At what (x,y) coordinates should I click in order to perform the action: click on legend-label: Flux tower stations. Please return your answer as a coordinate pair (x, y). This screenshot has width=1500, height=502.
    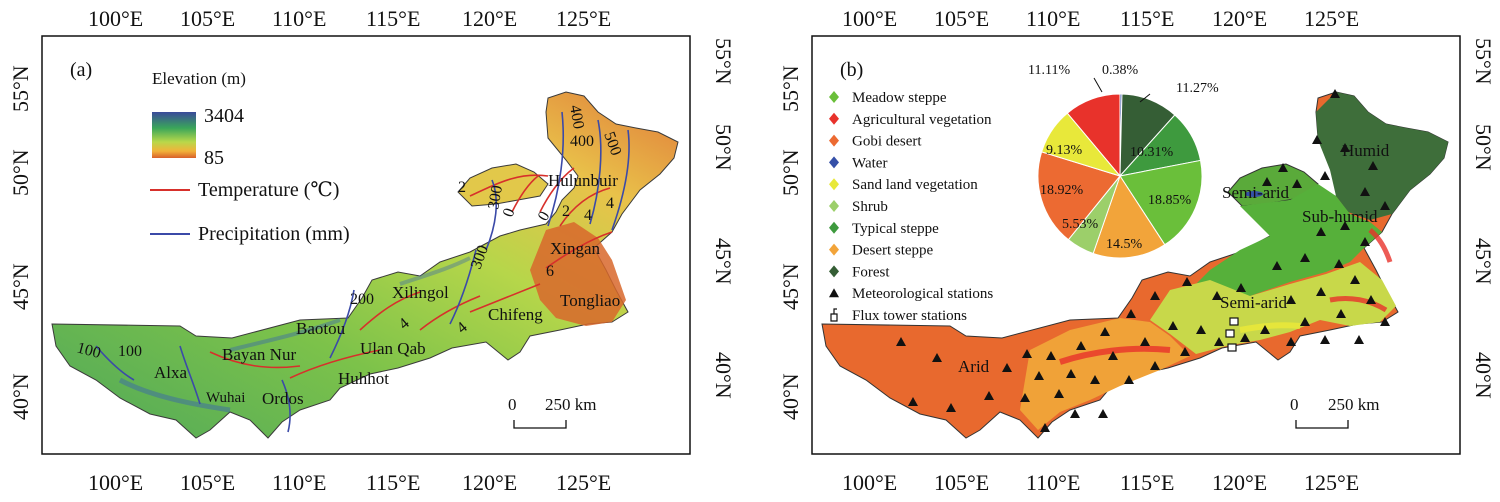
    Looking at the image, I should click on (909, 316).